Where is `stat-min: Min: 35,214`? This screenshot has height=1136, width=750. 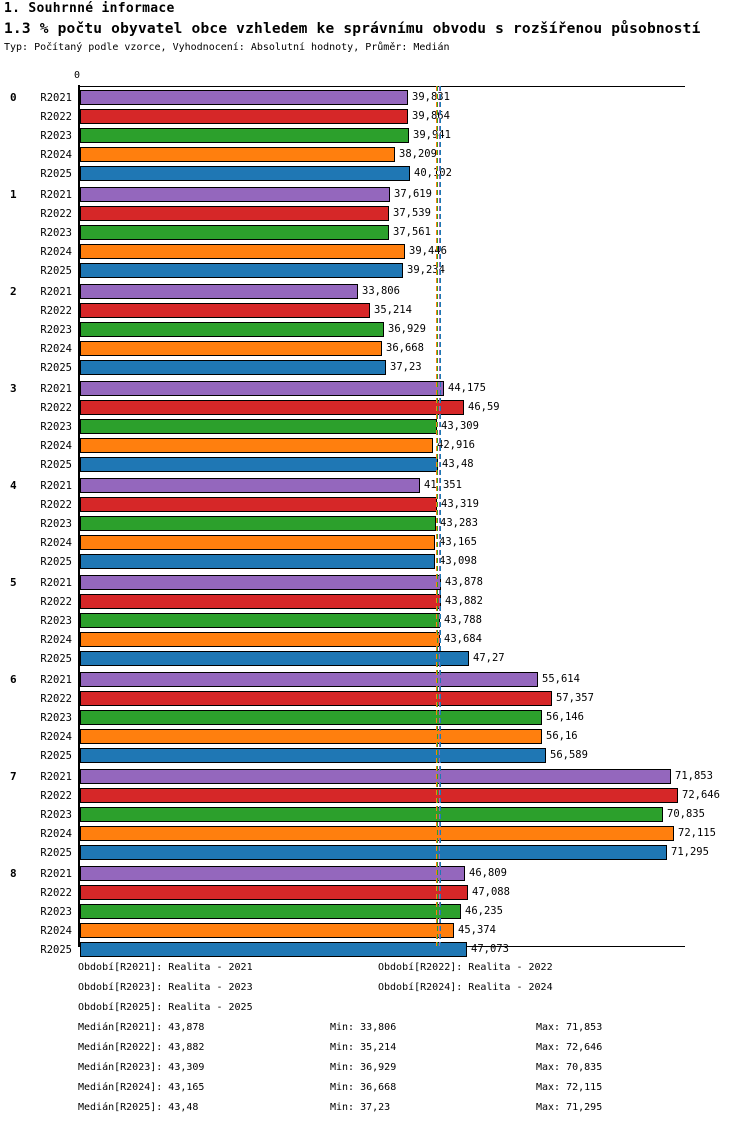 stat-min: Min: 35,214 is located at coordinates (363, 1047).